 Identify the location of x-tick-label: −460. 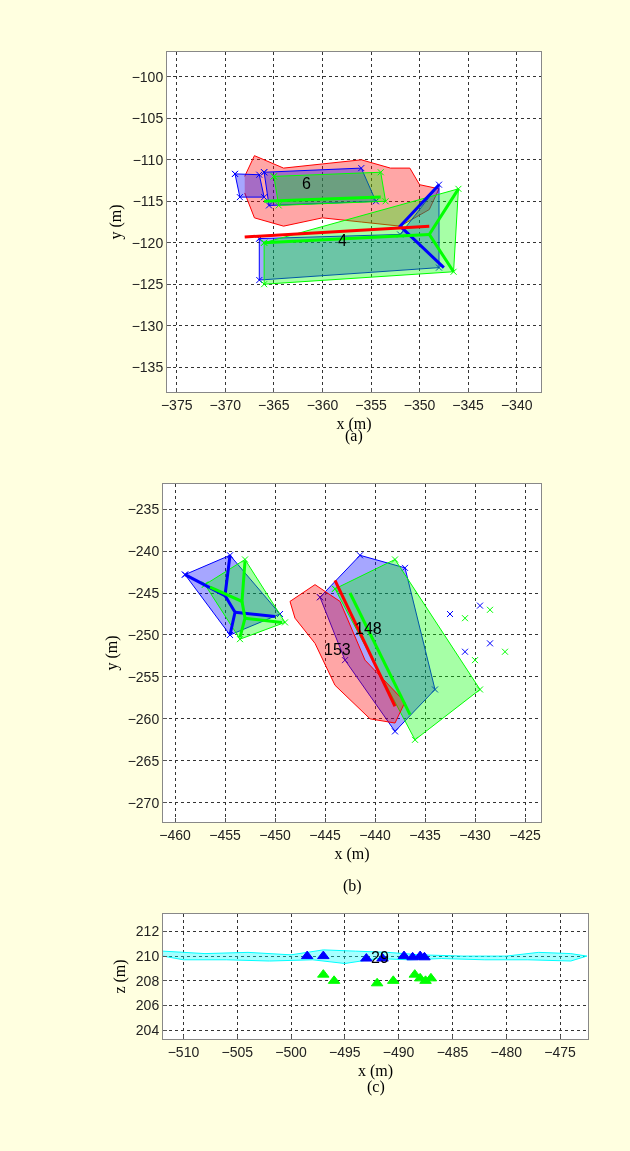
(175, 834).